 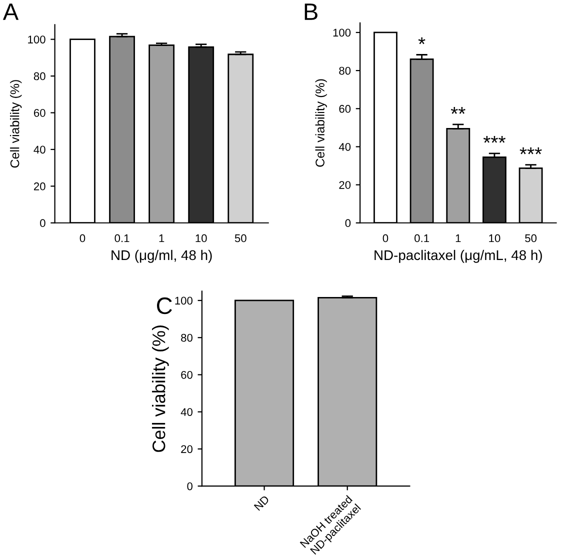 What do you see at coordinates (164, 305) in the screenshot?
I see `chart-title: C` at bounding box center [164, 305].